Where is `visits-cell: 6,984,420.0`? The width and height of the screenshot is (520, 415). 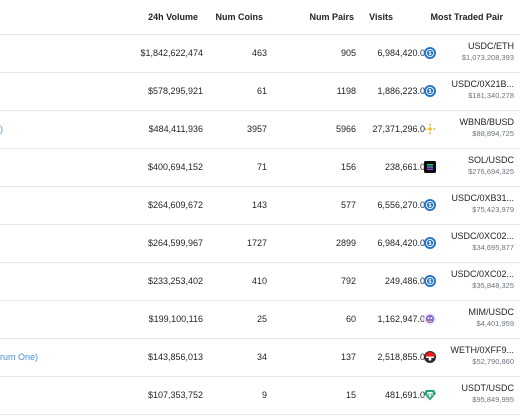
visits-cell: 6,984,420.0 is located at coordinates (401, 243).